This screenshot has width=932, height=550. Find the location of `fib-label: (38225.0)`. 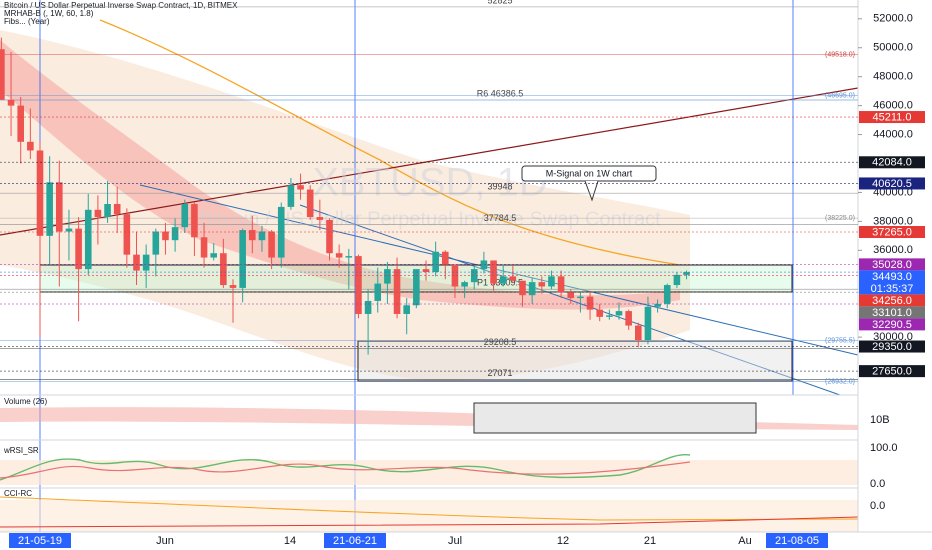

fib-label: (38225.0) is located at coordinates (840, 218).